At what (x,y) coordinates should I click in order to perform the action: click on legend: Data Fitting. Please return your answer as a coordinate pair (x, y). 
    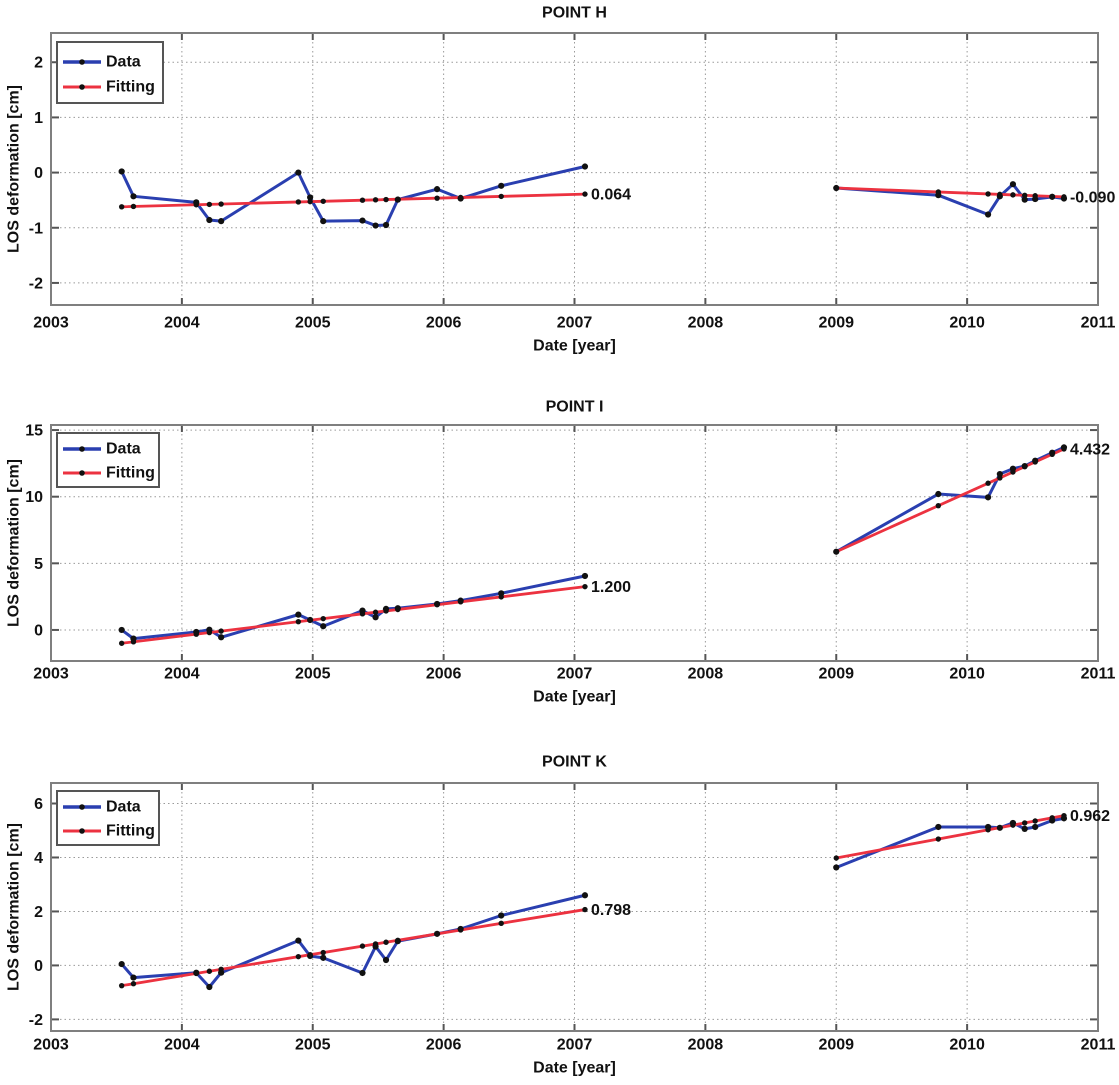
    Looking at the image, I should click on (110, 72).